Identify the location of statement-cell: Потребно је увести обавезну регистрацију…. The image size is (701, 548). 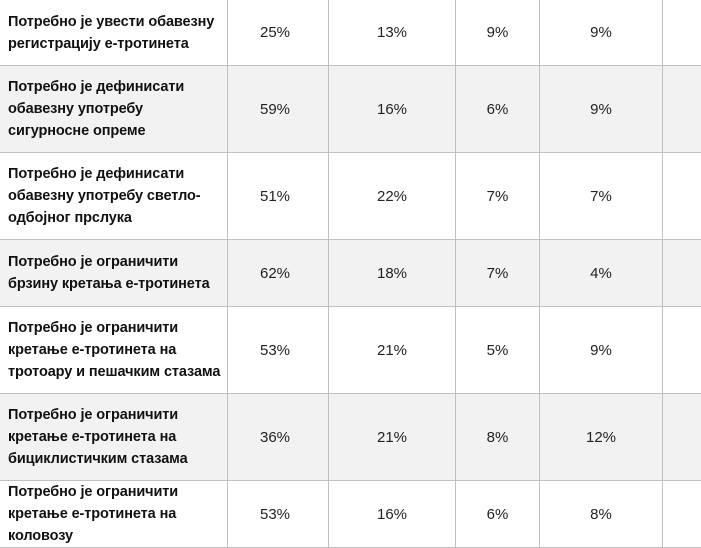
(114, 33).